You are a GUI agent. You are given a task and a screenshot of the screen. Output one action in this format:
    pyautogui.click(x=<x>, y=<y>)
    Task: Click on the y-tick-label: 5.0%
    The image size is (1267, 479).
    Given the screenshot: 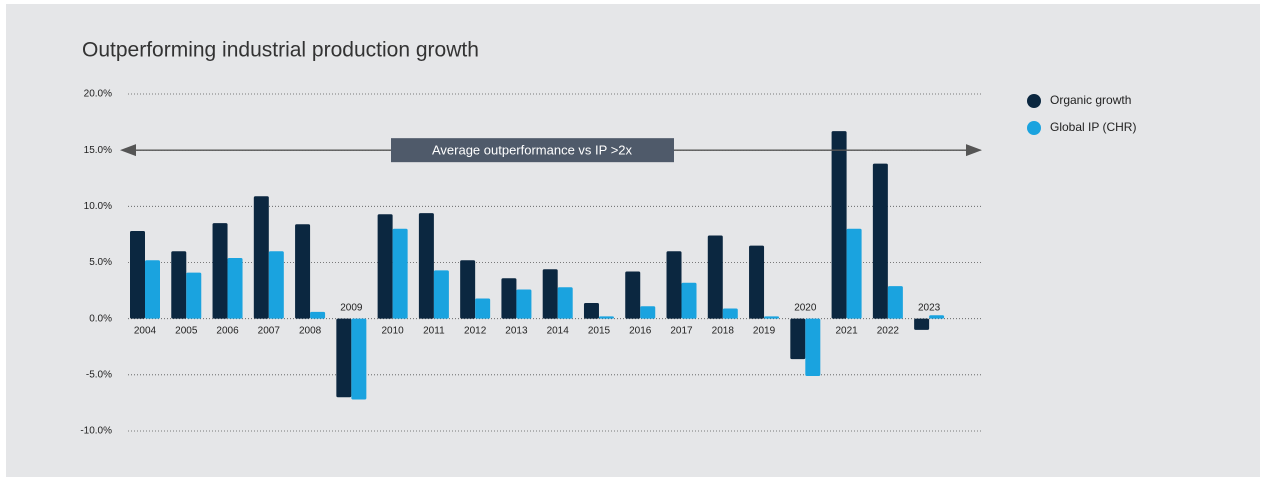 What is the action you would take?
    pyautogui.click(x=100, y=262)
    